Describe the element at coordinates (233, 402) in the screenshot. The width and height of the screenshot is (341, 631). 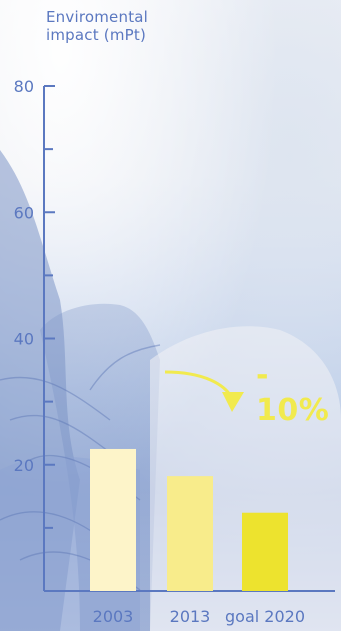
I see `arrow-head` at that location.